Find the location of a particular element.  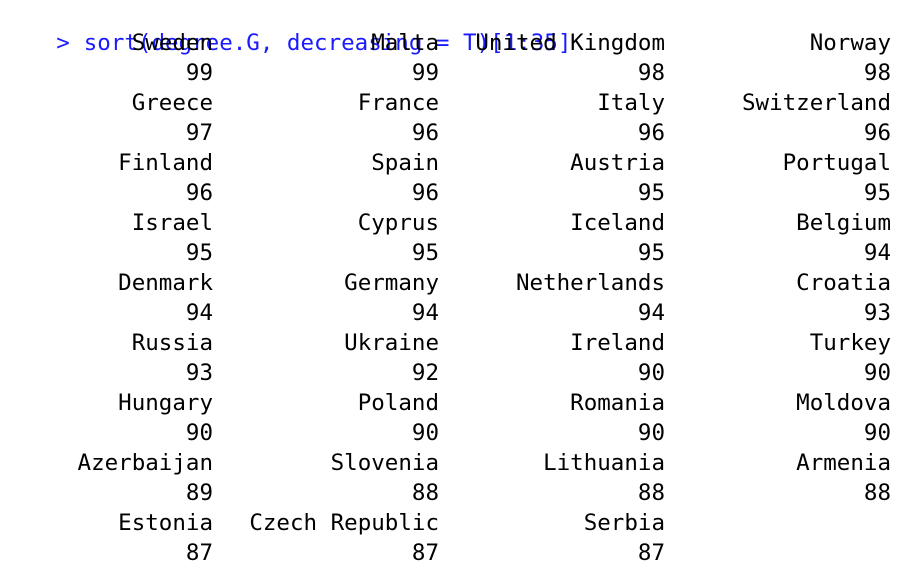

vector-entry: Israel 95 is located at coordinates (172, 238).